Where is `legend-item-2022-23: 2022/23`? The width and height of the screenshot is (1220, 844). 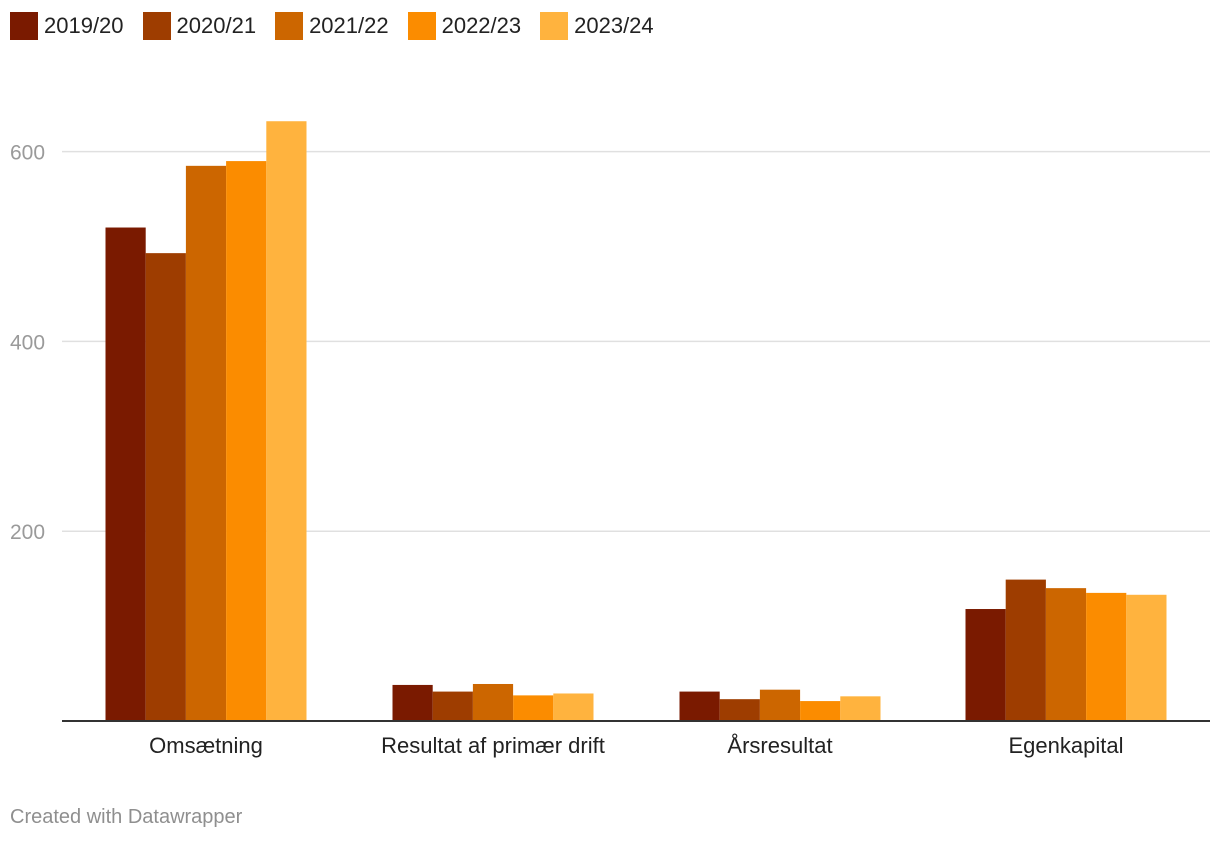
legend-item-2022-23: 2022/23 is located at coordinates (464, 26).